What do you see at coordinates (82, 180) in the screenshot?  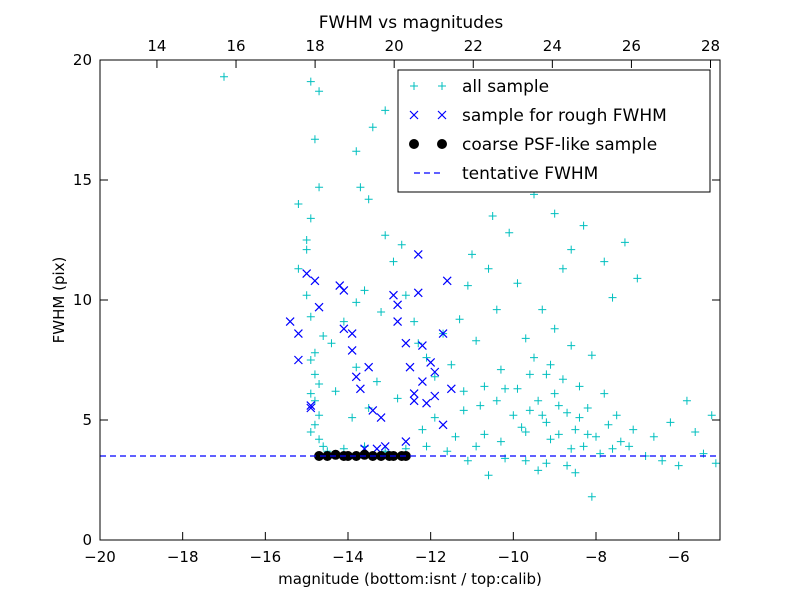 I see `y-tick-label: 15` at bounding box center [82, 180].